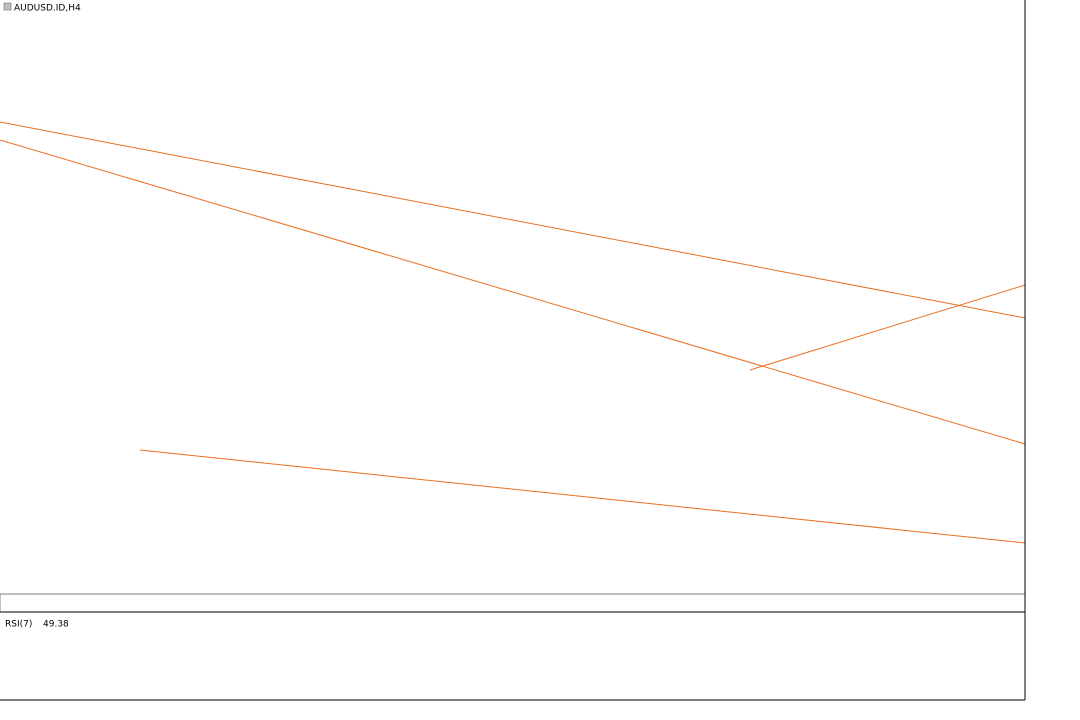 This screenshot has height=720, width=1080. Describe the element at coordinates (18, 625) in the screenshot. I see `rsi-title: RSI(7)` at that location.